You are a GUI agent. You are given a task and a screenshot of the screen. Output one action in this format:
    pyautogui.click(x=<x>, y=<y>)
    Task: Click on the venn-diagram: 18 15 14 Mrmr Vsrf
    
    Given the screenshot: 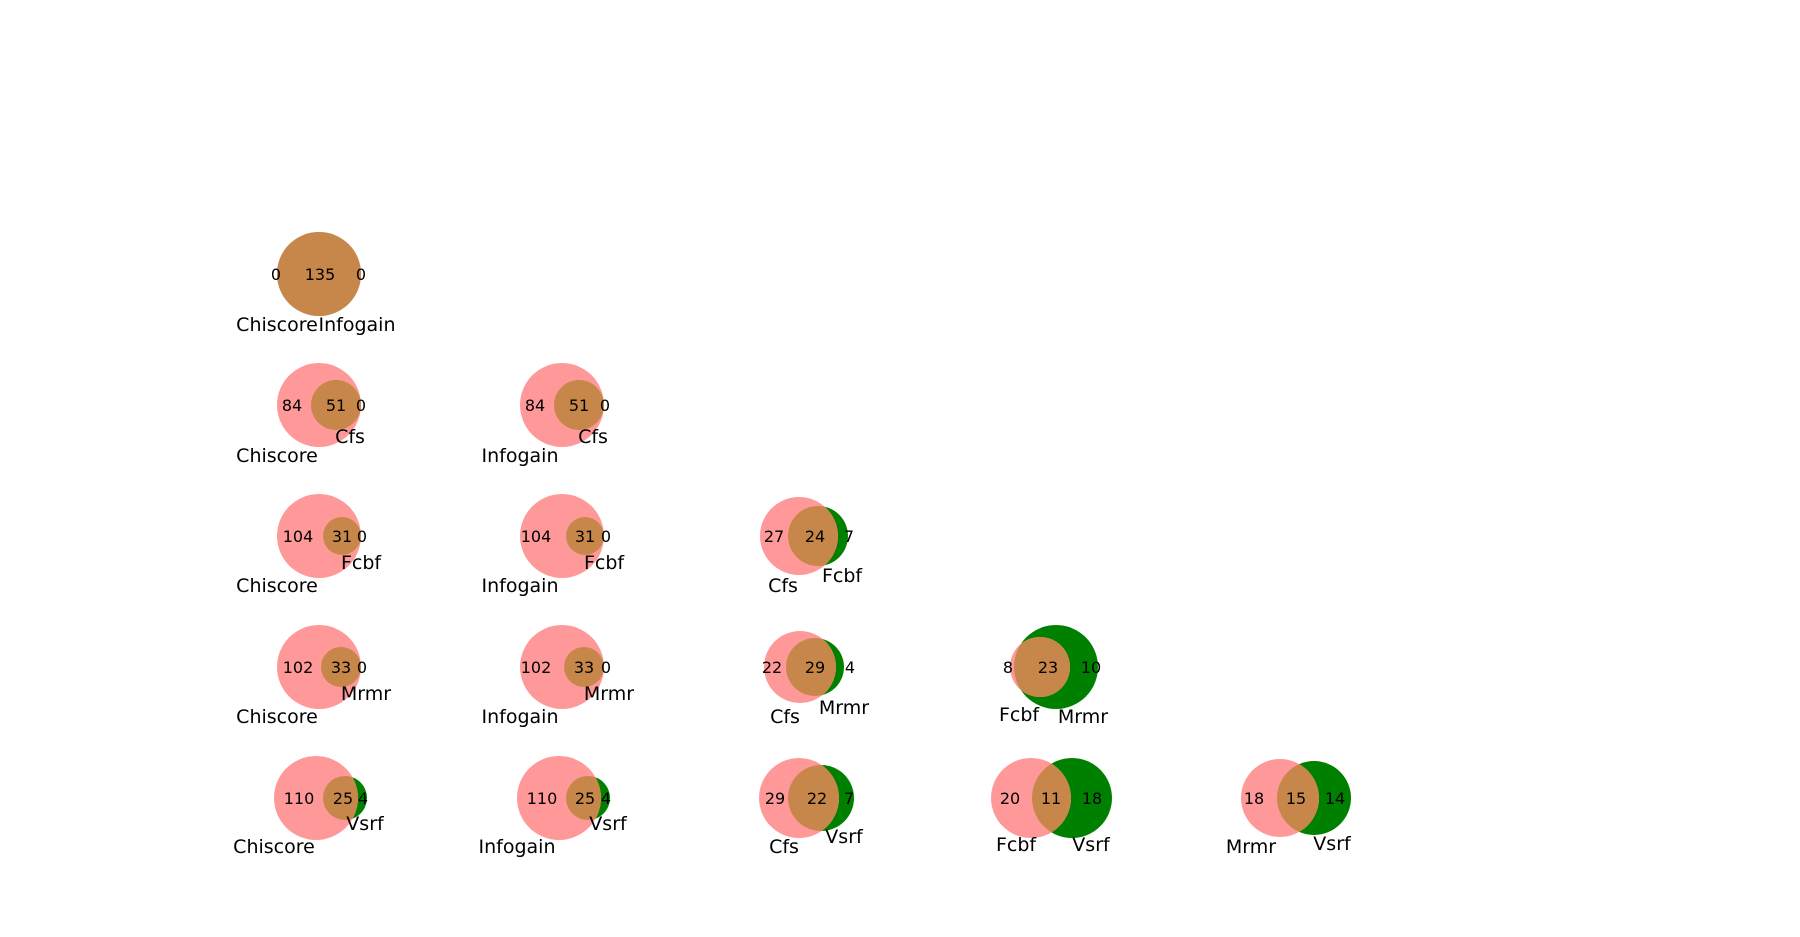 What is the action you would take?
    pyautogui.click(x=1289, y=808)
    